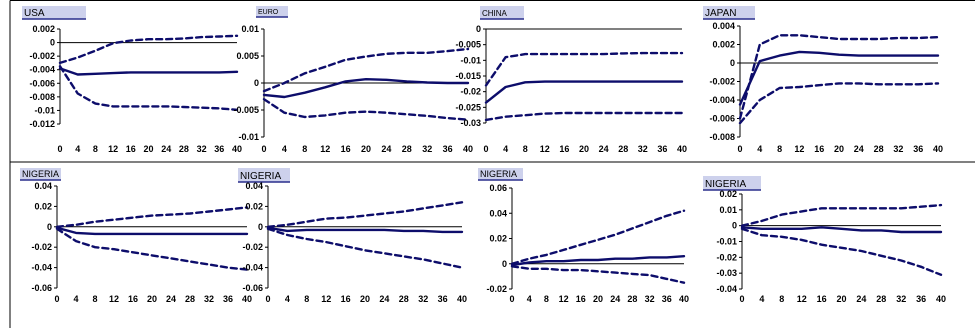  I want to click on y-tick-label: -0.005, so click(246, 110).